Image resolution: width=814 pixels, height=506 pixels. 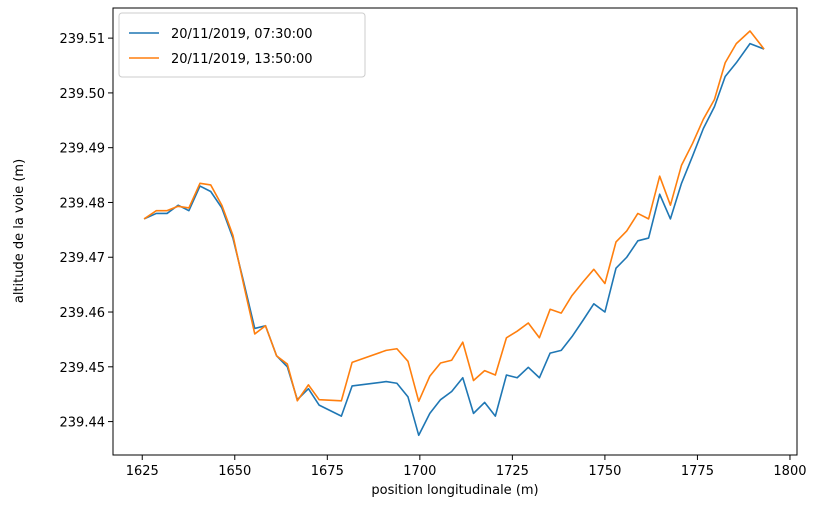 I want to click on legend-label: 20/11/2019, 07:30:00, so click(x=242, y=34).